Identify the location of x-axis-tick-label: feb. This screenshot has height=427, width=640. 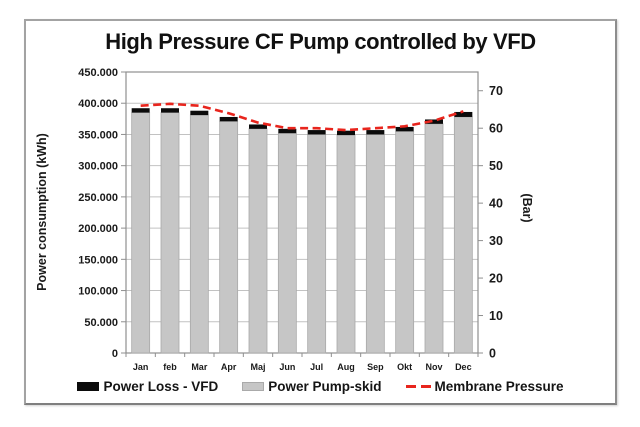
(170, 367).